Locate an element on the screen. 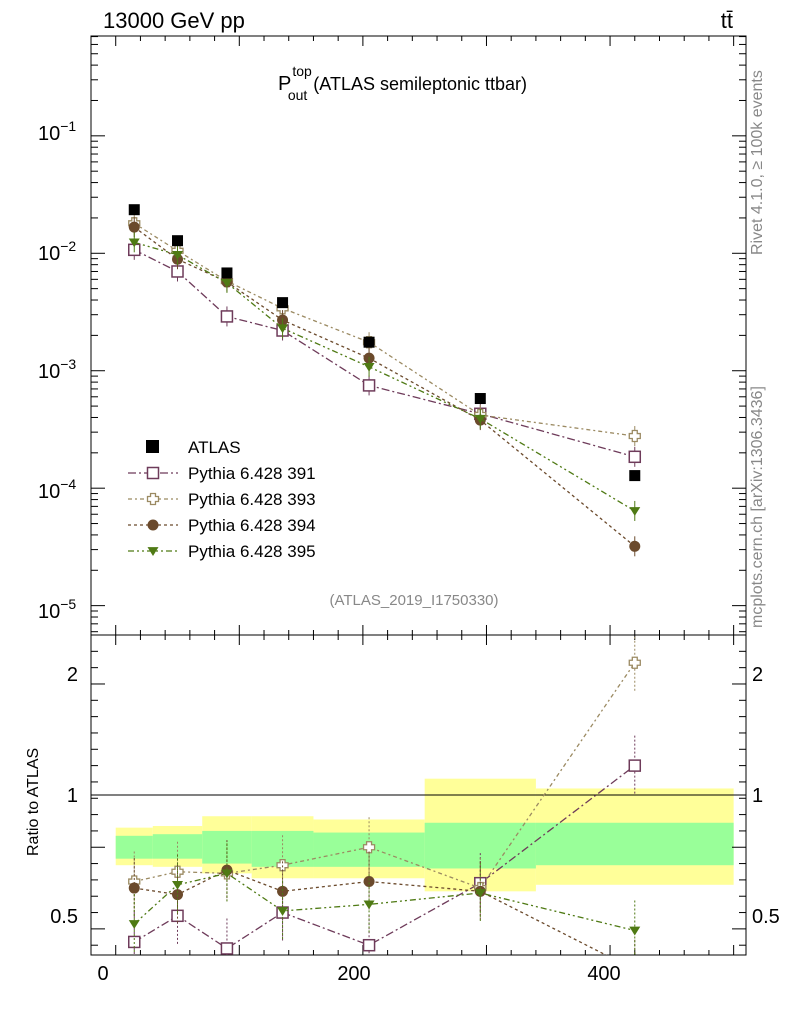  process-label: tt̄ is located at coordinates (727, 20).